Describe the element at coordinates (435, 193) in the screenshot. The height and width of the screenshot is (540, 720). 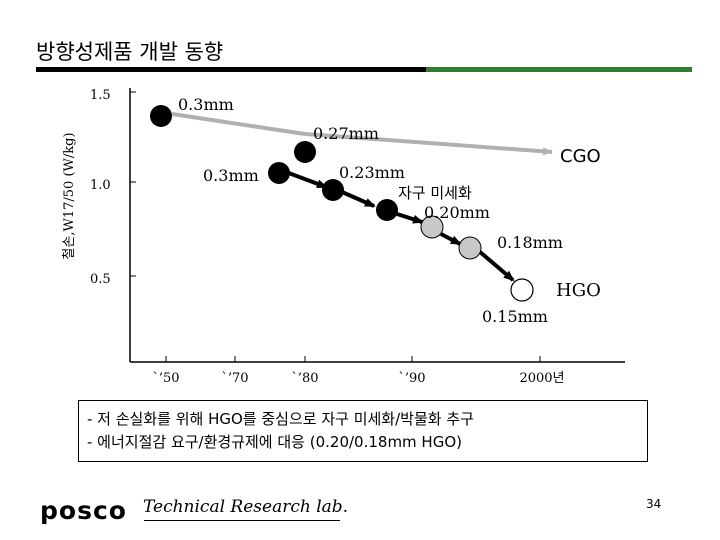
I see `domain-refinement-label: 자구 미세화` at that location.